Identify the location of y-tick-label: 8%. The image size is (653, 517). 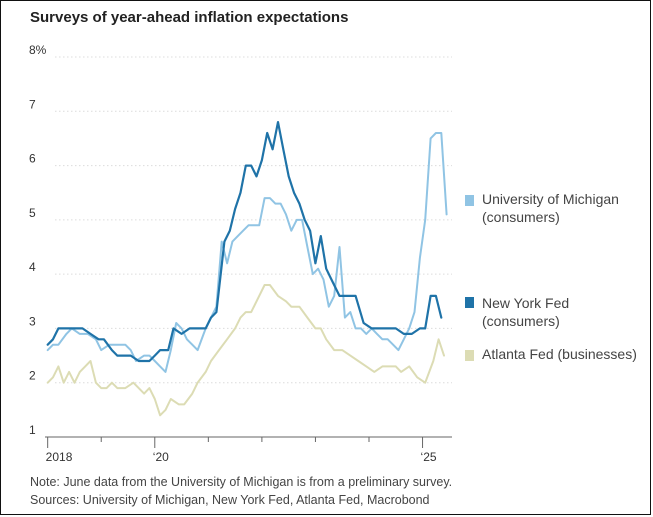
(38, 50).